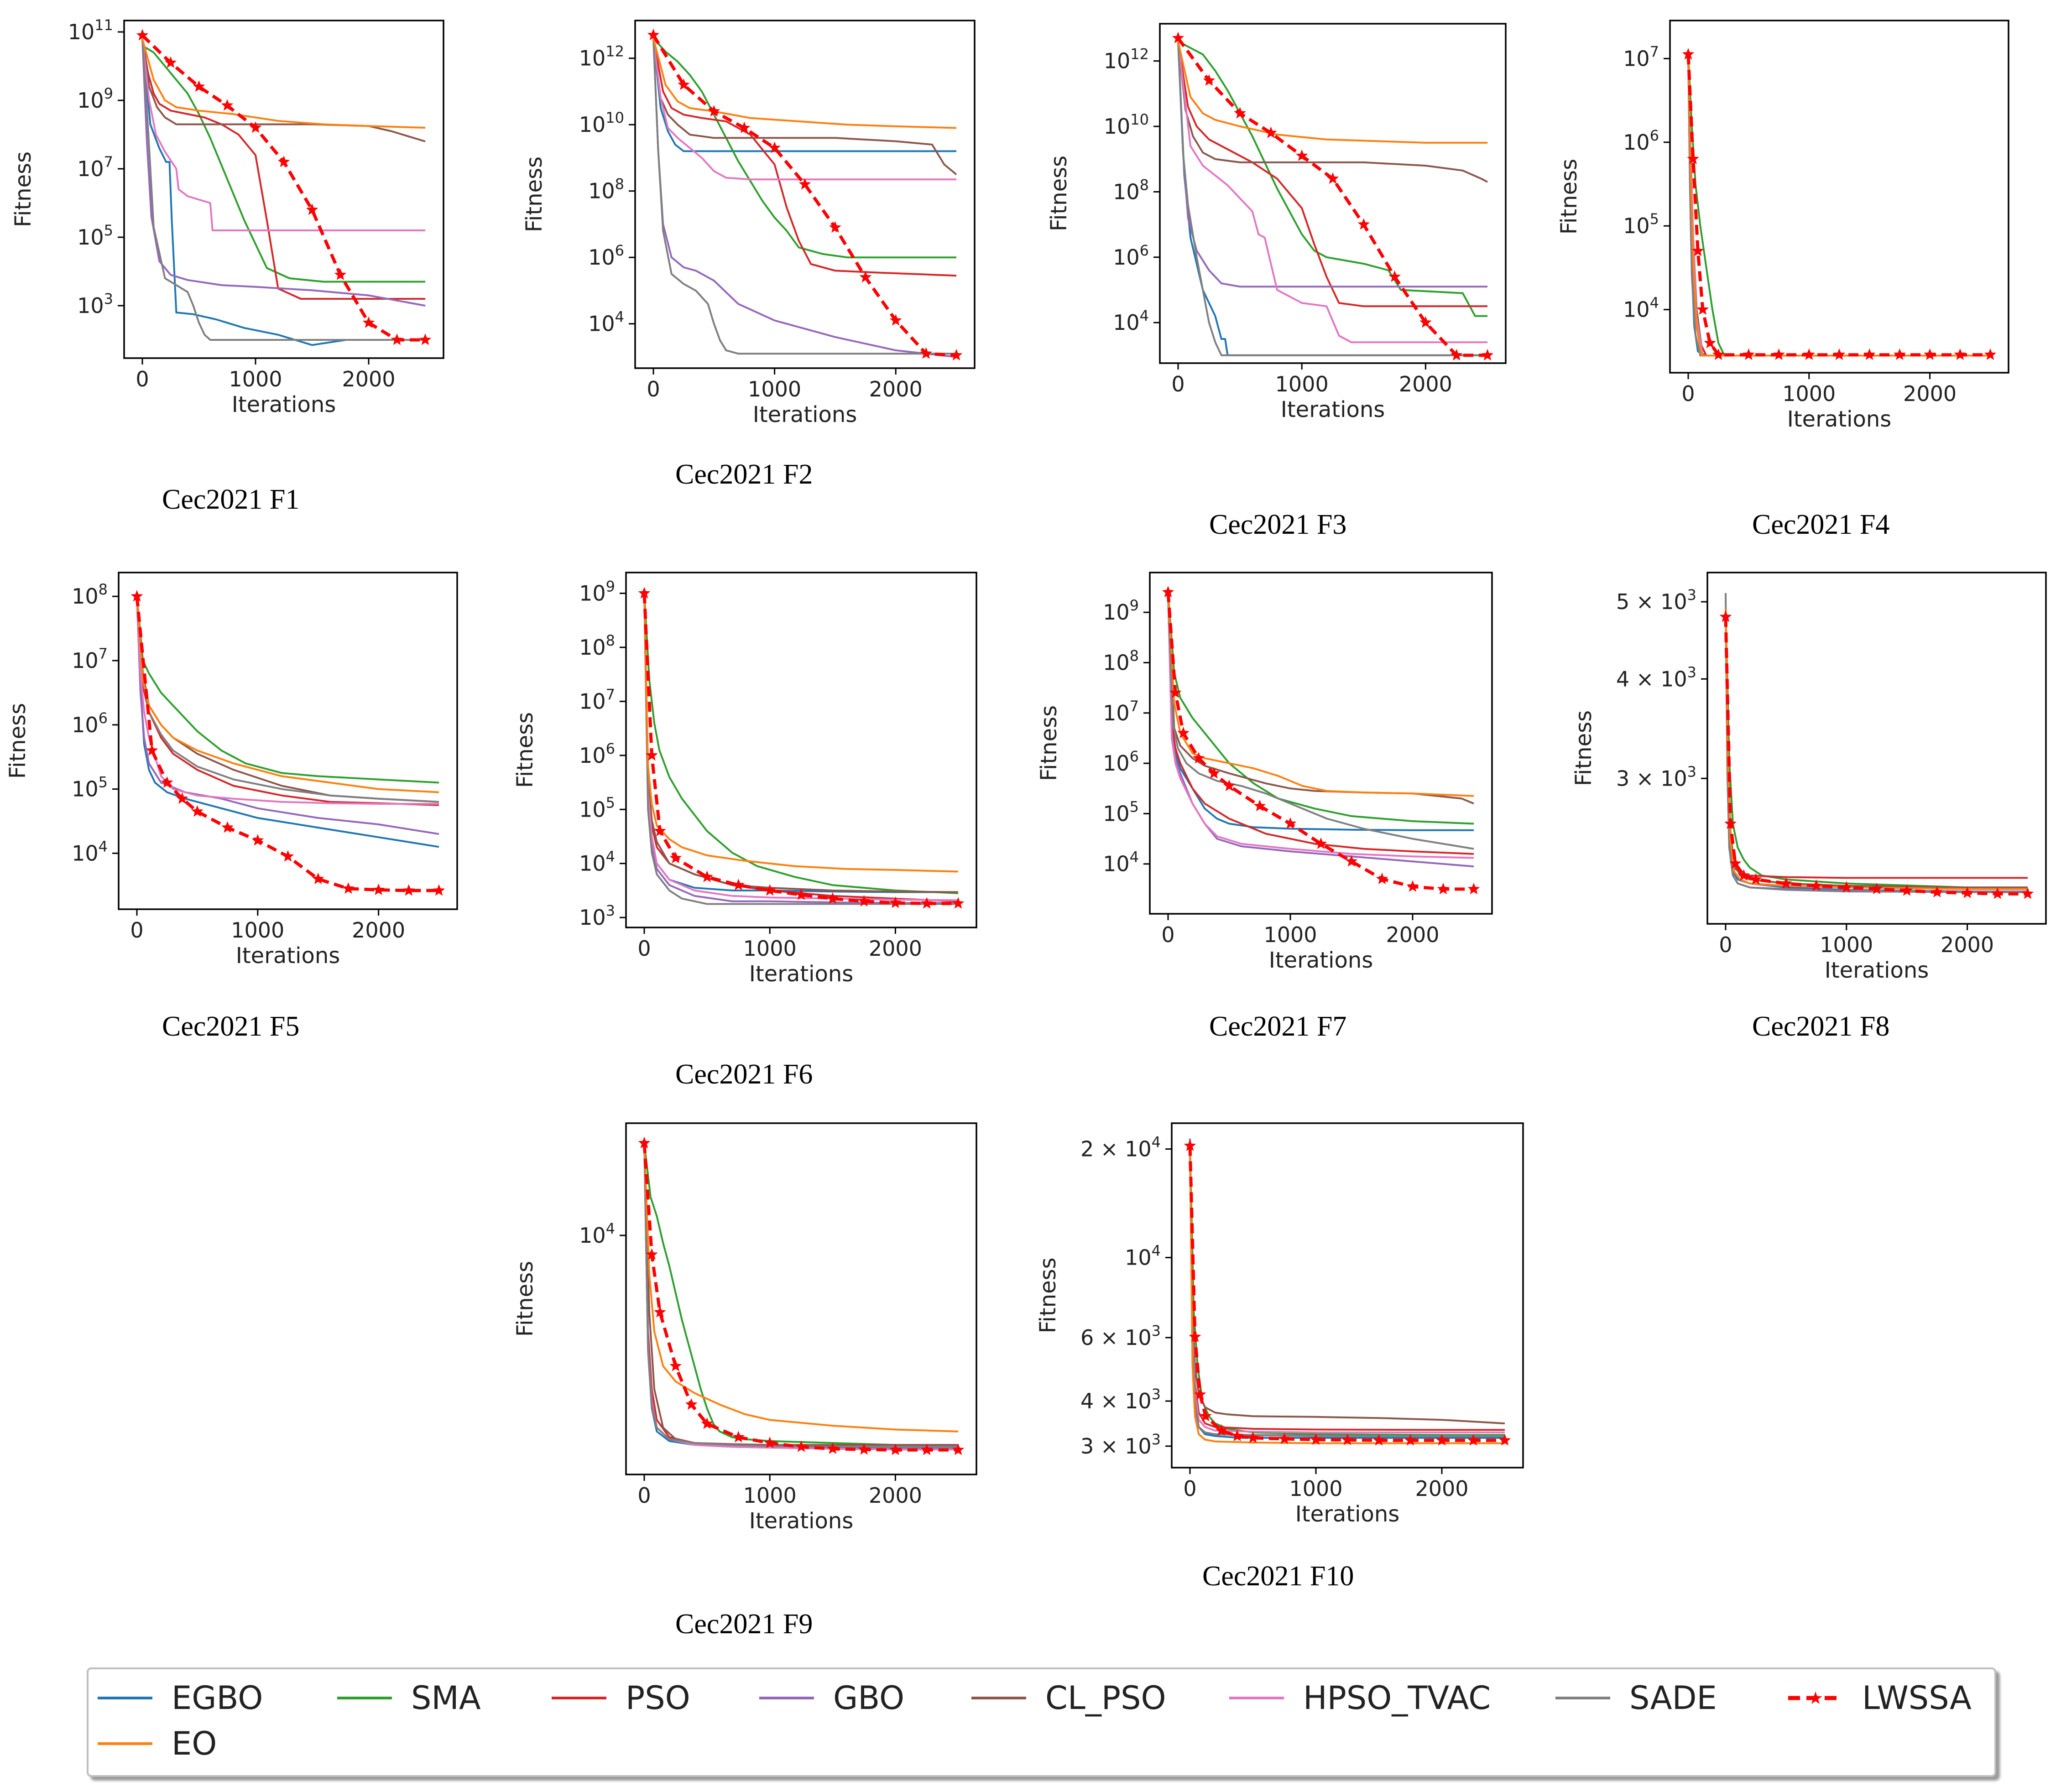 This screenshot has width=2061, height=1792. I want to click on y-tick-label-f5-4: 10⁸, so click(90, 595).